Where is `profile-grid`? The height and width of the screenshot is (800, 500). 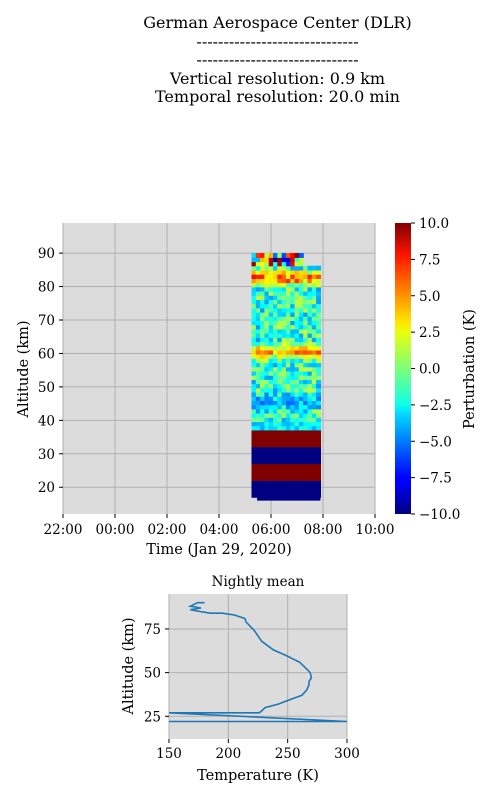
profile-grid is located at coordinates (258, 666).